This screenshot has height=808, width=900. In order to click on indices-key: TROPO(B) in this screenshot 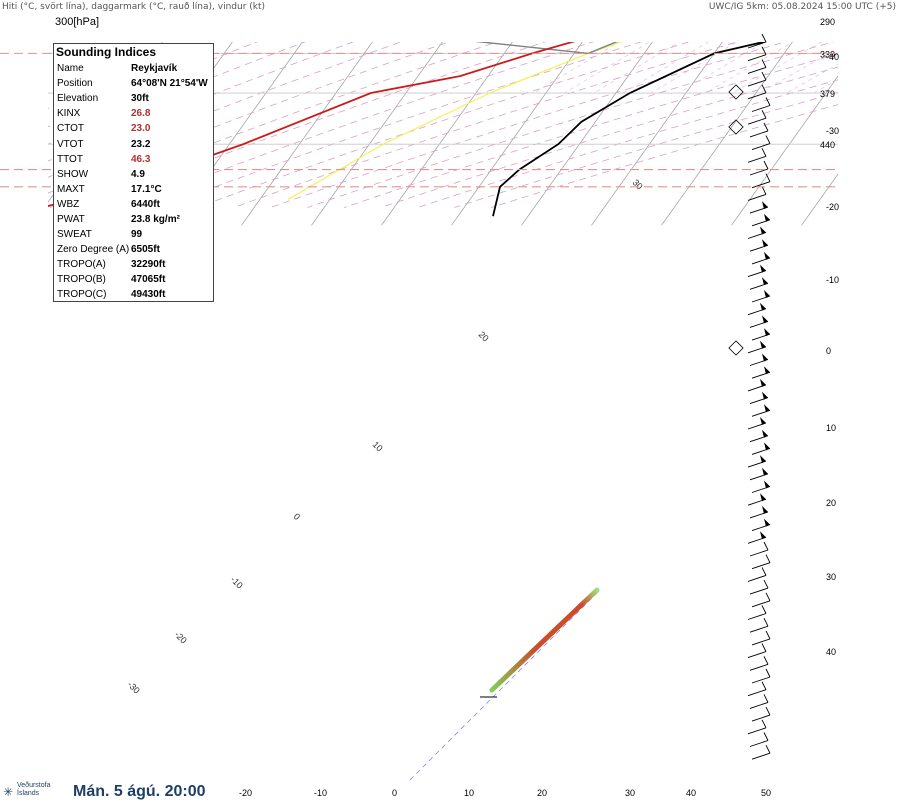, I will do `click(81, 280)`.